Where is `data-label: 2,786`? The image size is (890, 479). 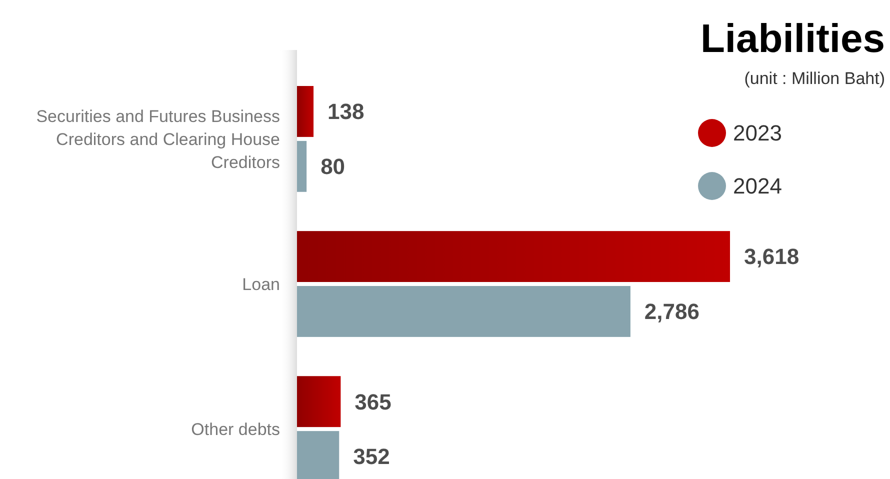 data-label: 2,786 is located at coordinates (672, 311).